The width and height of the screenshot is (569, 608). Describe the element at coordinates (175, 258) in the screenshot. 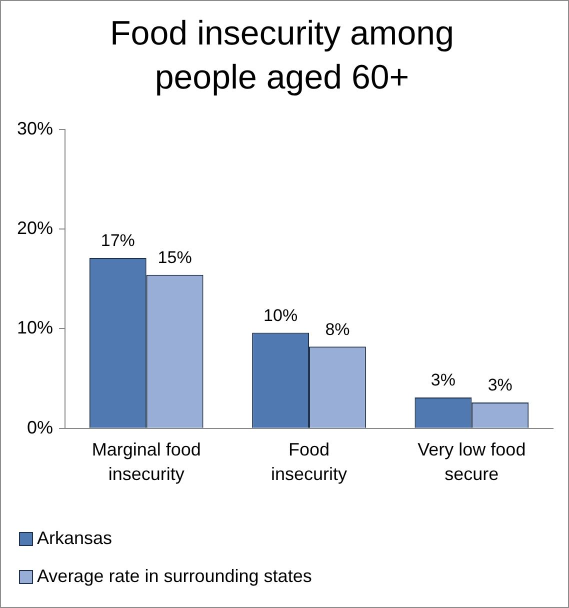

I see `data-label: 15%` at that location.